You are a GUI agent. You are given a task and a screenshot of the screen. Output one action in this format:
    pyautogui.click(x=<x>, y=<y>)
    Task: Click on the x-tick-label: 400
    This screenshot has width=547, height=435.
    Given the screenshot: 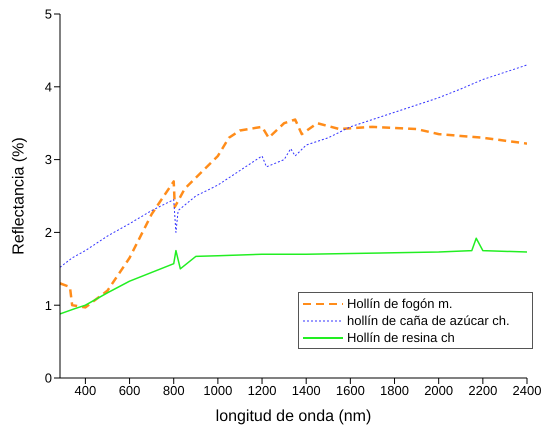 What is the action you would take?
    pyautogui.click(x=85, y=390)
    